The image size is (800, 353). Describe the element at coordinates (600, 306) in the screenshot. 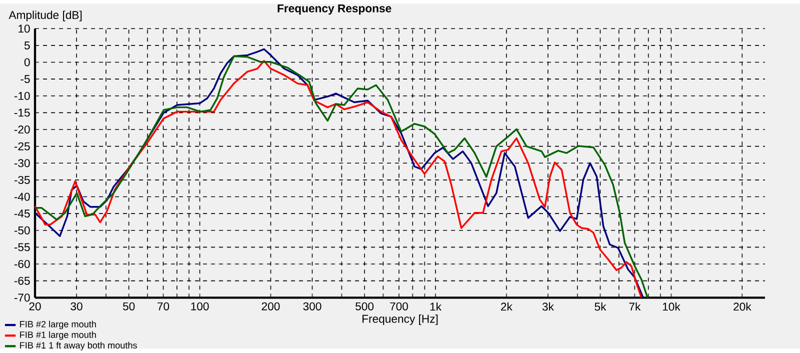

I see `x-tick-label: 5k` at that location.